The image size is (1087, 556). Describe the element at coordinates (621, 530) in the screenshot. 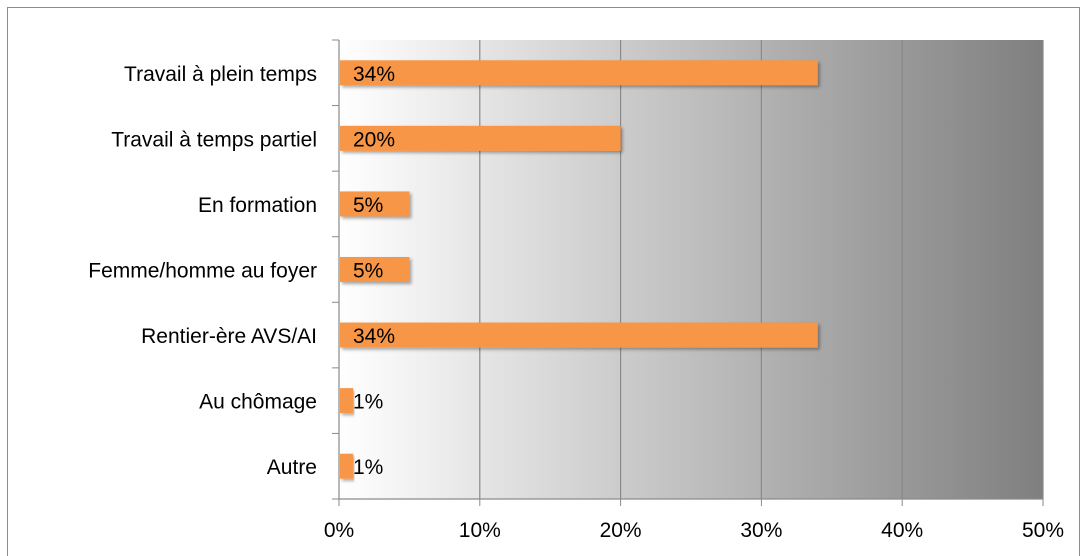

I see `x-tick-label: 20%` at that location.